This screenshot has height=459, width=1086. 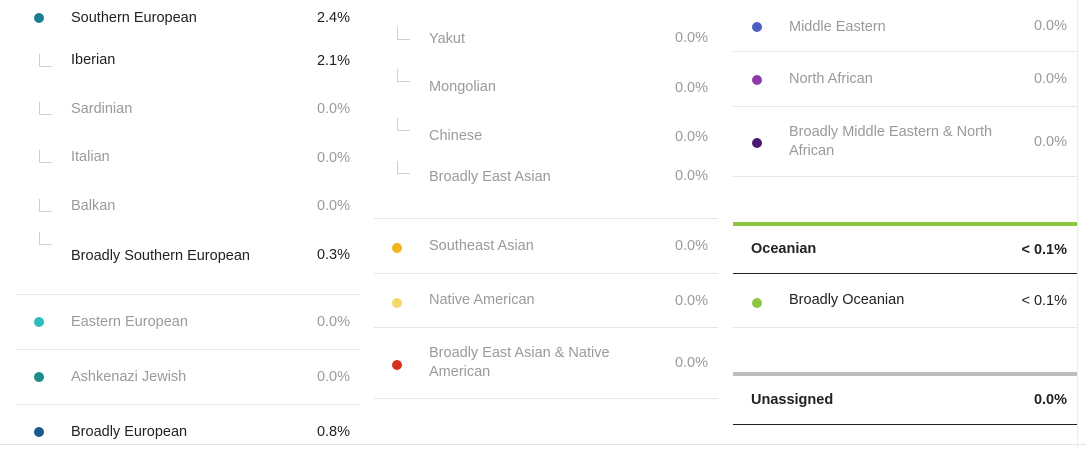 I want to click on unassigned-region-rule, so click(x=905, y=374).